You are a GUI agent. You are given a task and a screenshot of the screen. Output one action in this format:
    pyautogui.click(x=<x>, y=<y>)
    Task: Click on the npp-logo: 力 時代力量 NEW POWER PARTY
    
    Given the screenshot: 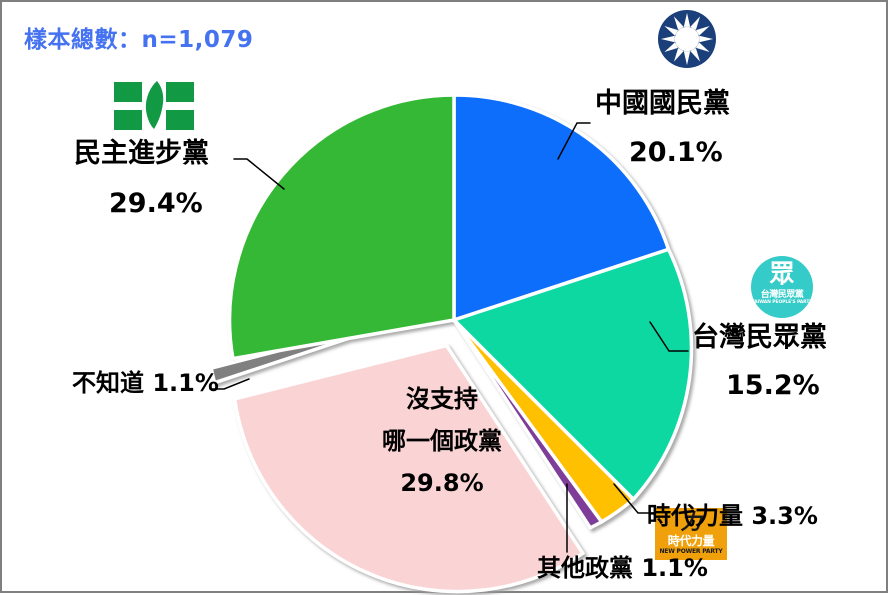 What is the action you would take?
    pyautogui.click(x=691, y=534)
    